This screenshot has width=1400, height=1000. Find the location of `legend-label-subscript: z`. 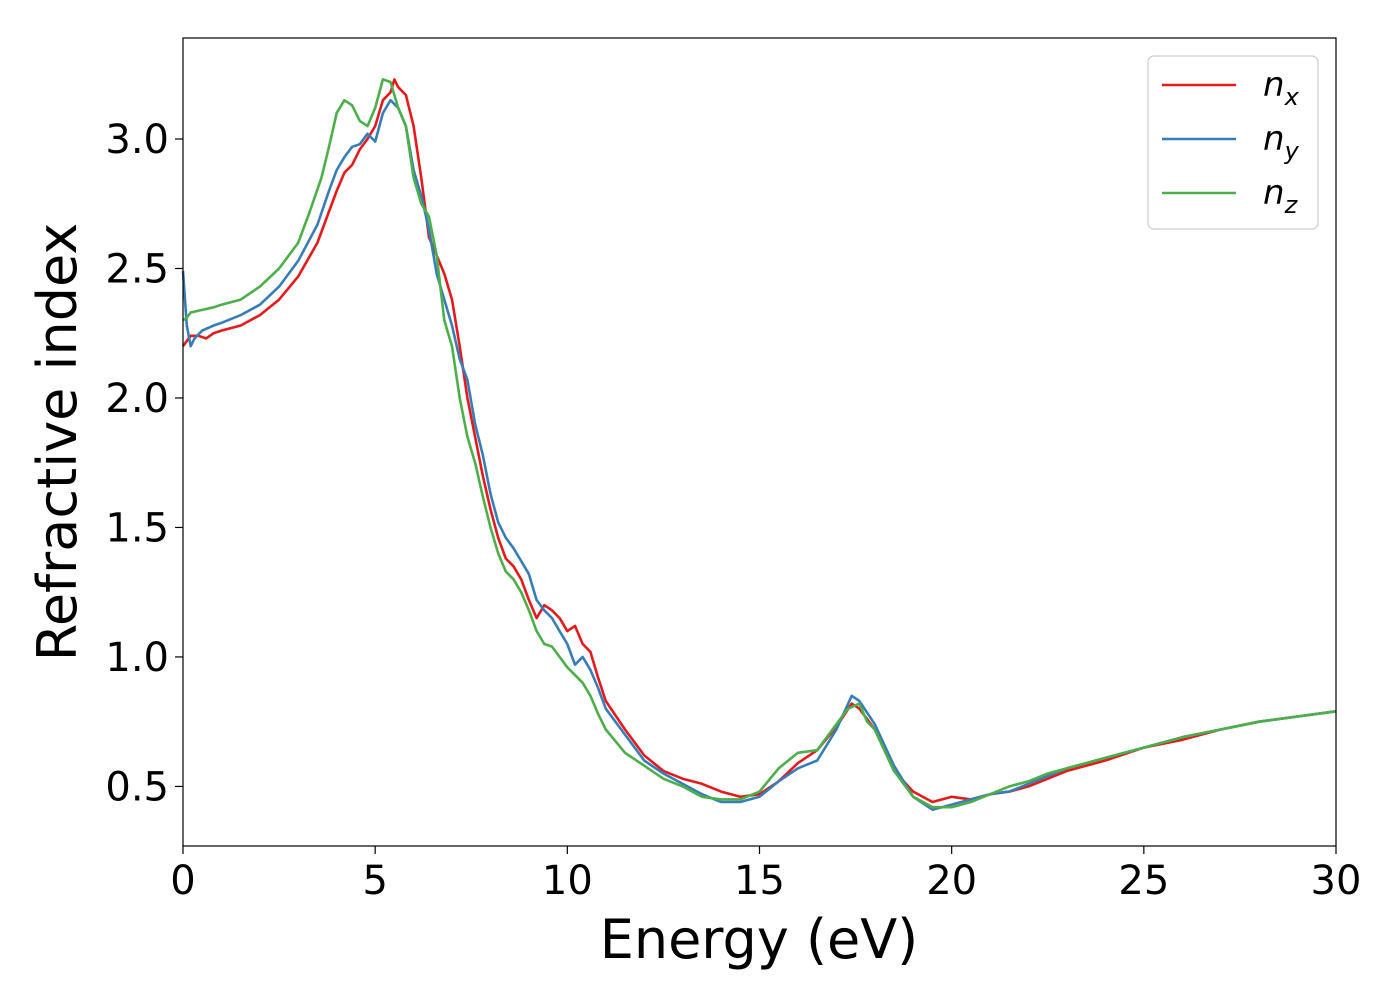

legend-label-subscript: z is located at coordinates (1291, 205).